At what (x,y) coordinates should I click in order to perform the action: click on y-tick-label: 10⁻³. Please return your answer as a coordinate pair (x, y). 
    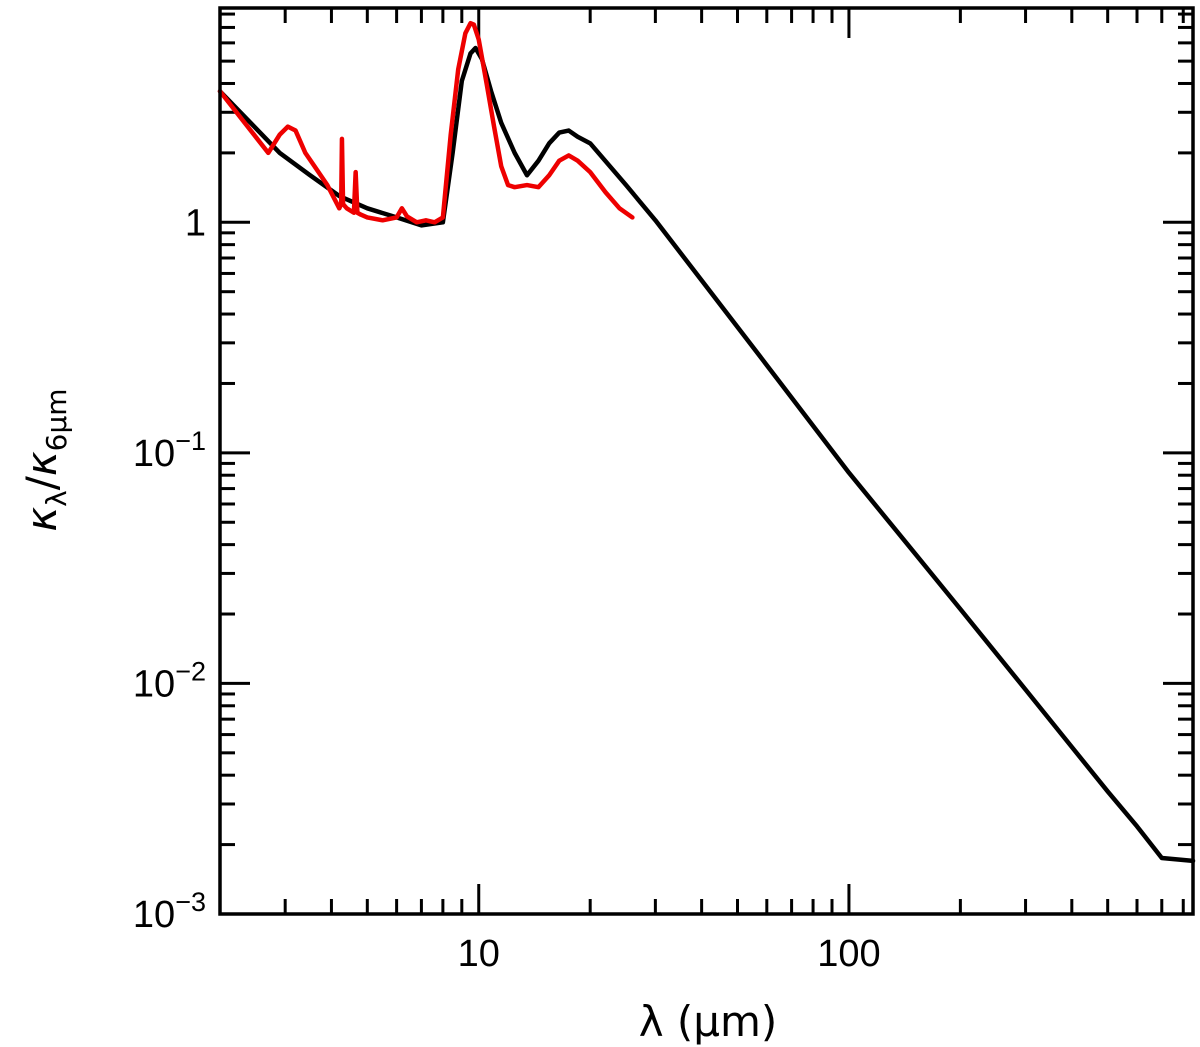
    Looking at the image, I should click on (169, 911).